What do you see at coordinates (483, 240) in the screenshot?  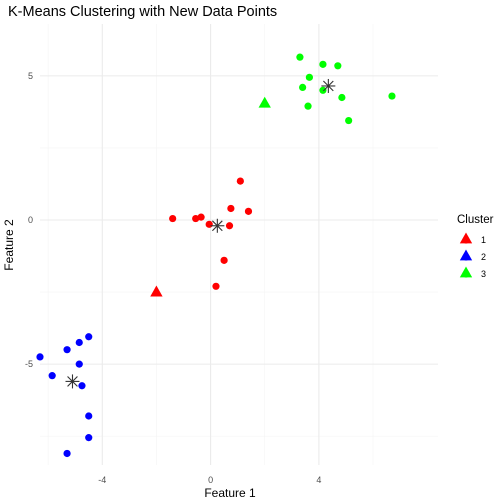 I see `legend-label-1: 1` at bounding box center [483, 240].